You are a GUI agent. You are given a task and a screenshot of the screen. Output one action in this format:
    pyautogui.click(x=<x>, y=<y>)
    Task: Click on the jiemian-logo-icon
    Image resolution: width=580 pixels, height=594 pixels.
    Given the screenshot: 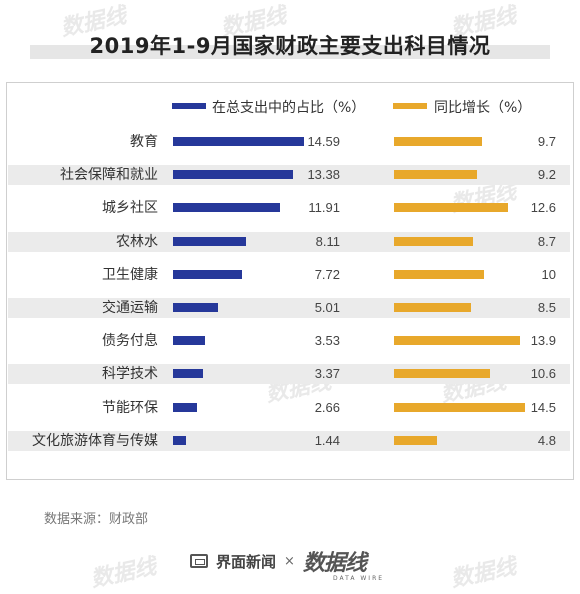 What is the action you would take?
    pyautogui.click(x=199, y=561)
    